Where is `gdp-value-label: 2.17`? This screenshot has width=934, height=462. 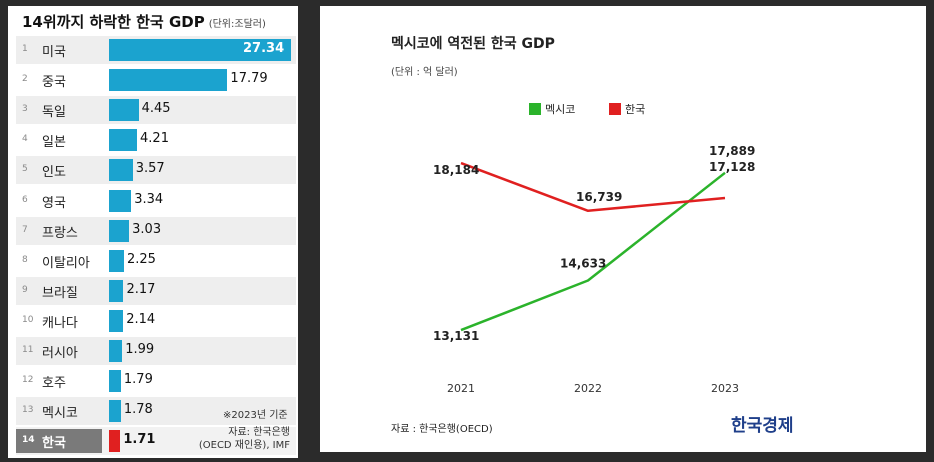
gdp-value-label: 2.17 is located at coordinates (141, 289).